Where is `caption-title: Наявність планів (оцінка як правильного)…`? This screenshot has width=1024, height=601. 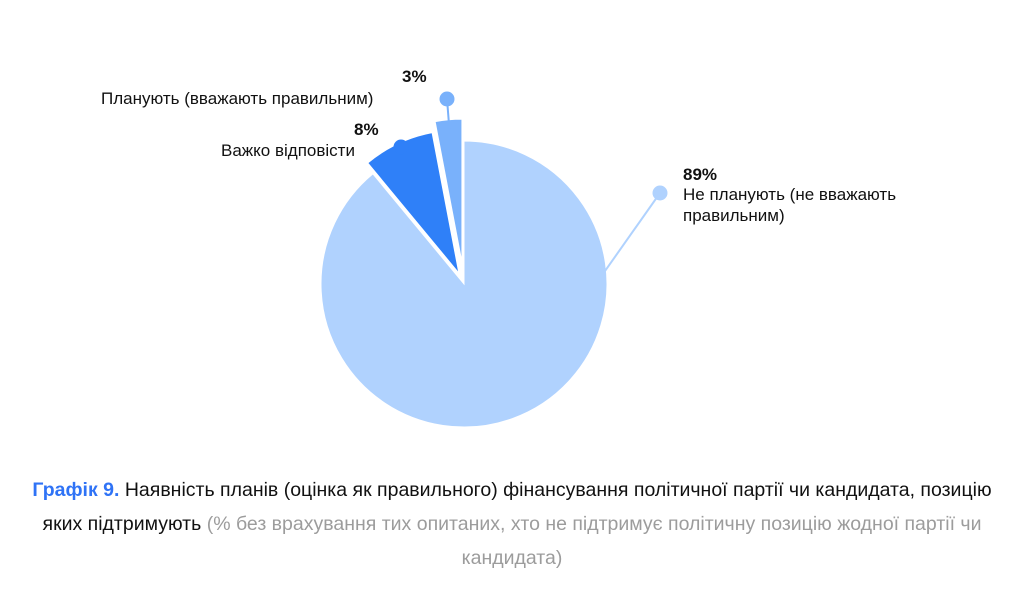
caption-title: Наявність планів (оцінка як правильного)… is located at coordinates (517, 507).